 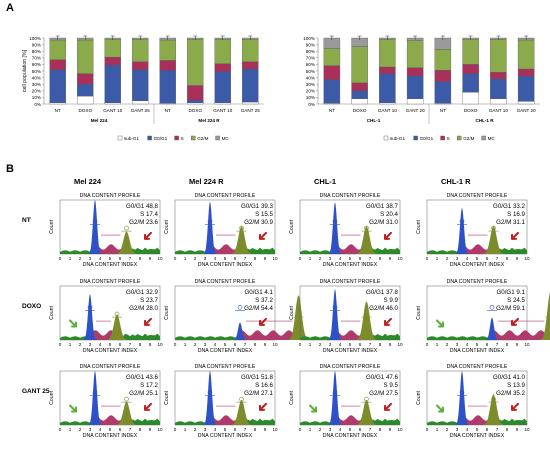 I want to click on y-axis-label: cell population [%], so click(x=25, y=70).